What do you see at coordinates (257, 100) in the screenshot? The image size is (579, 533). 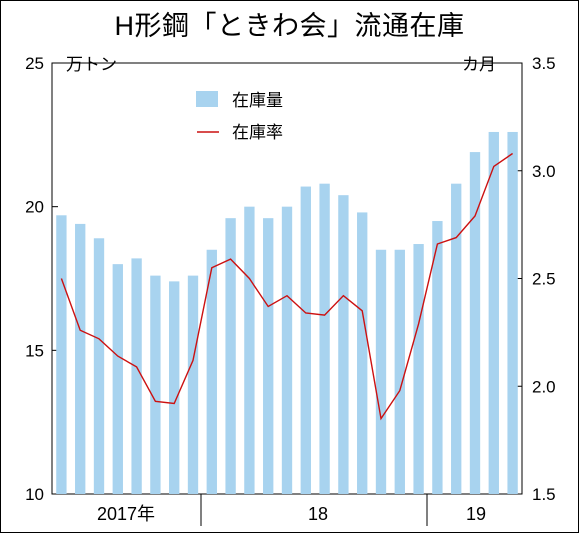 I see `legend-label-stock: 在庫量` at bounding box center [257, 100].